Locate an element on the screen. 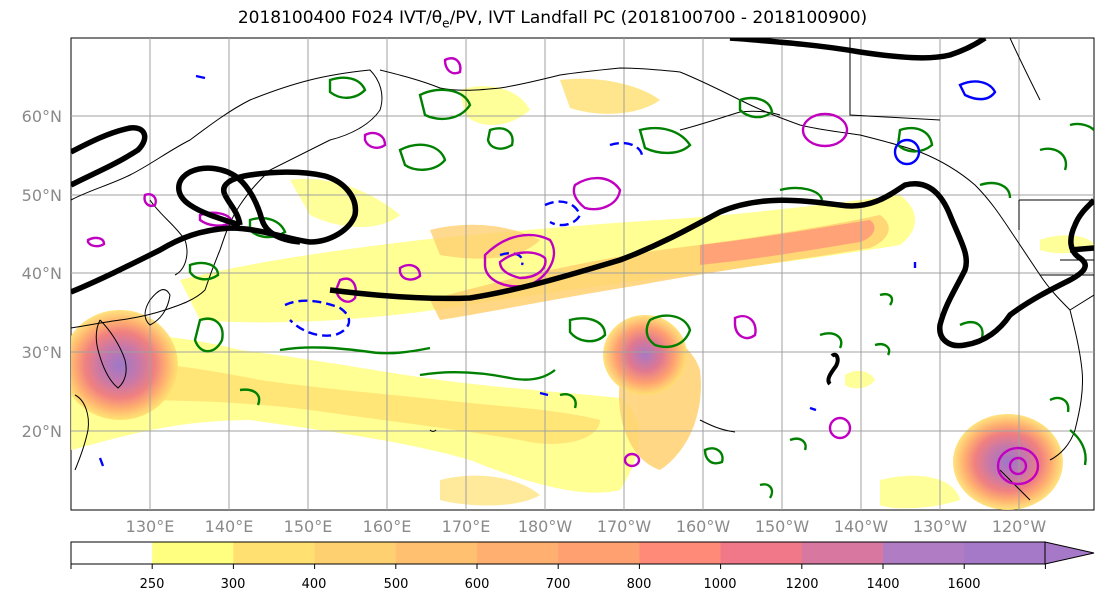 Image resolution: width=1105 pixels, height=603 pixels. colorbar-label-1000: 1000 is located at coordinates (719, 584).